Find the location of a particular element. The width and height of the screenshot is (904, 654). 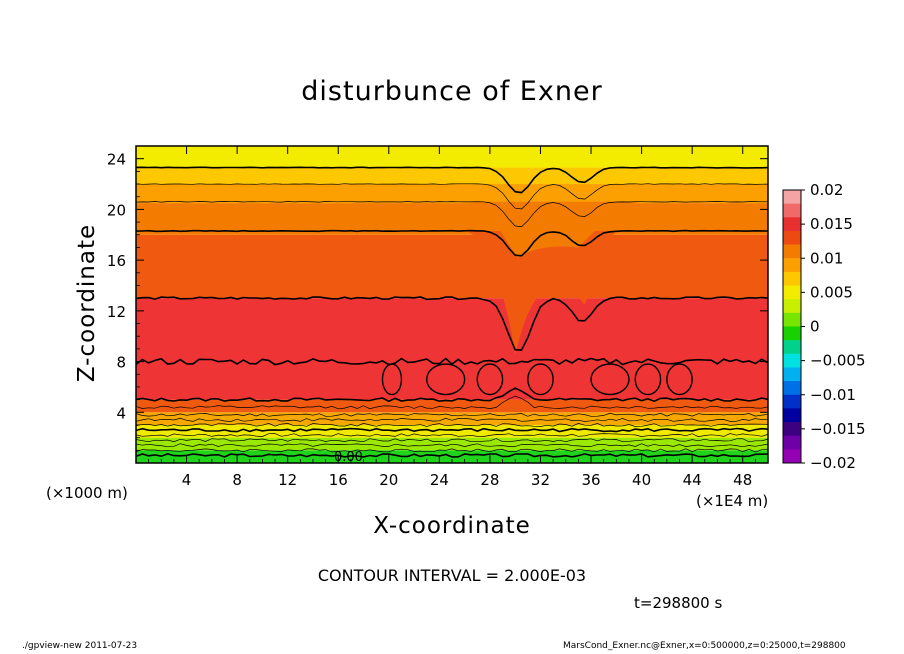

footer-left: ./gpview-new 2011-07-23 is located at coordinates (80, 646).